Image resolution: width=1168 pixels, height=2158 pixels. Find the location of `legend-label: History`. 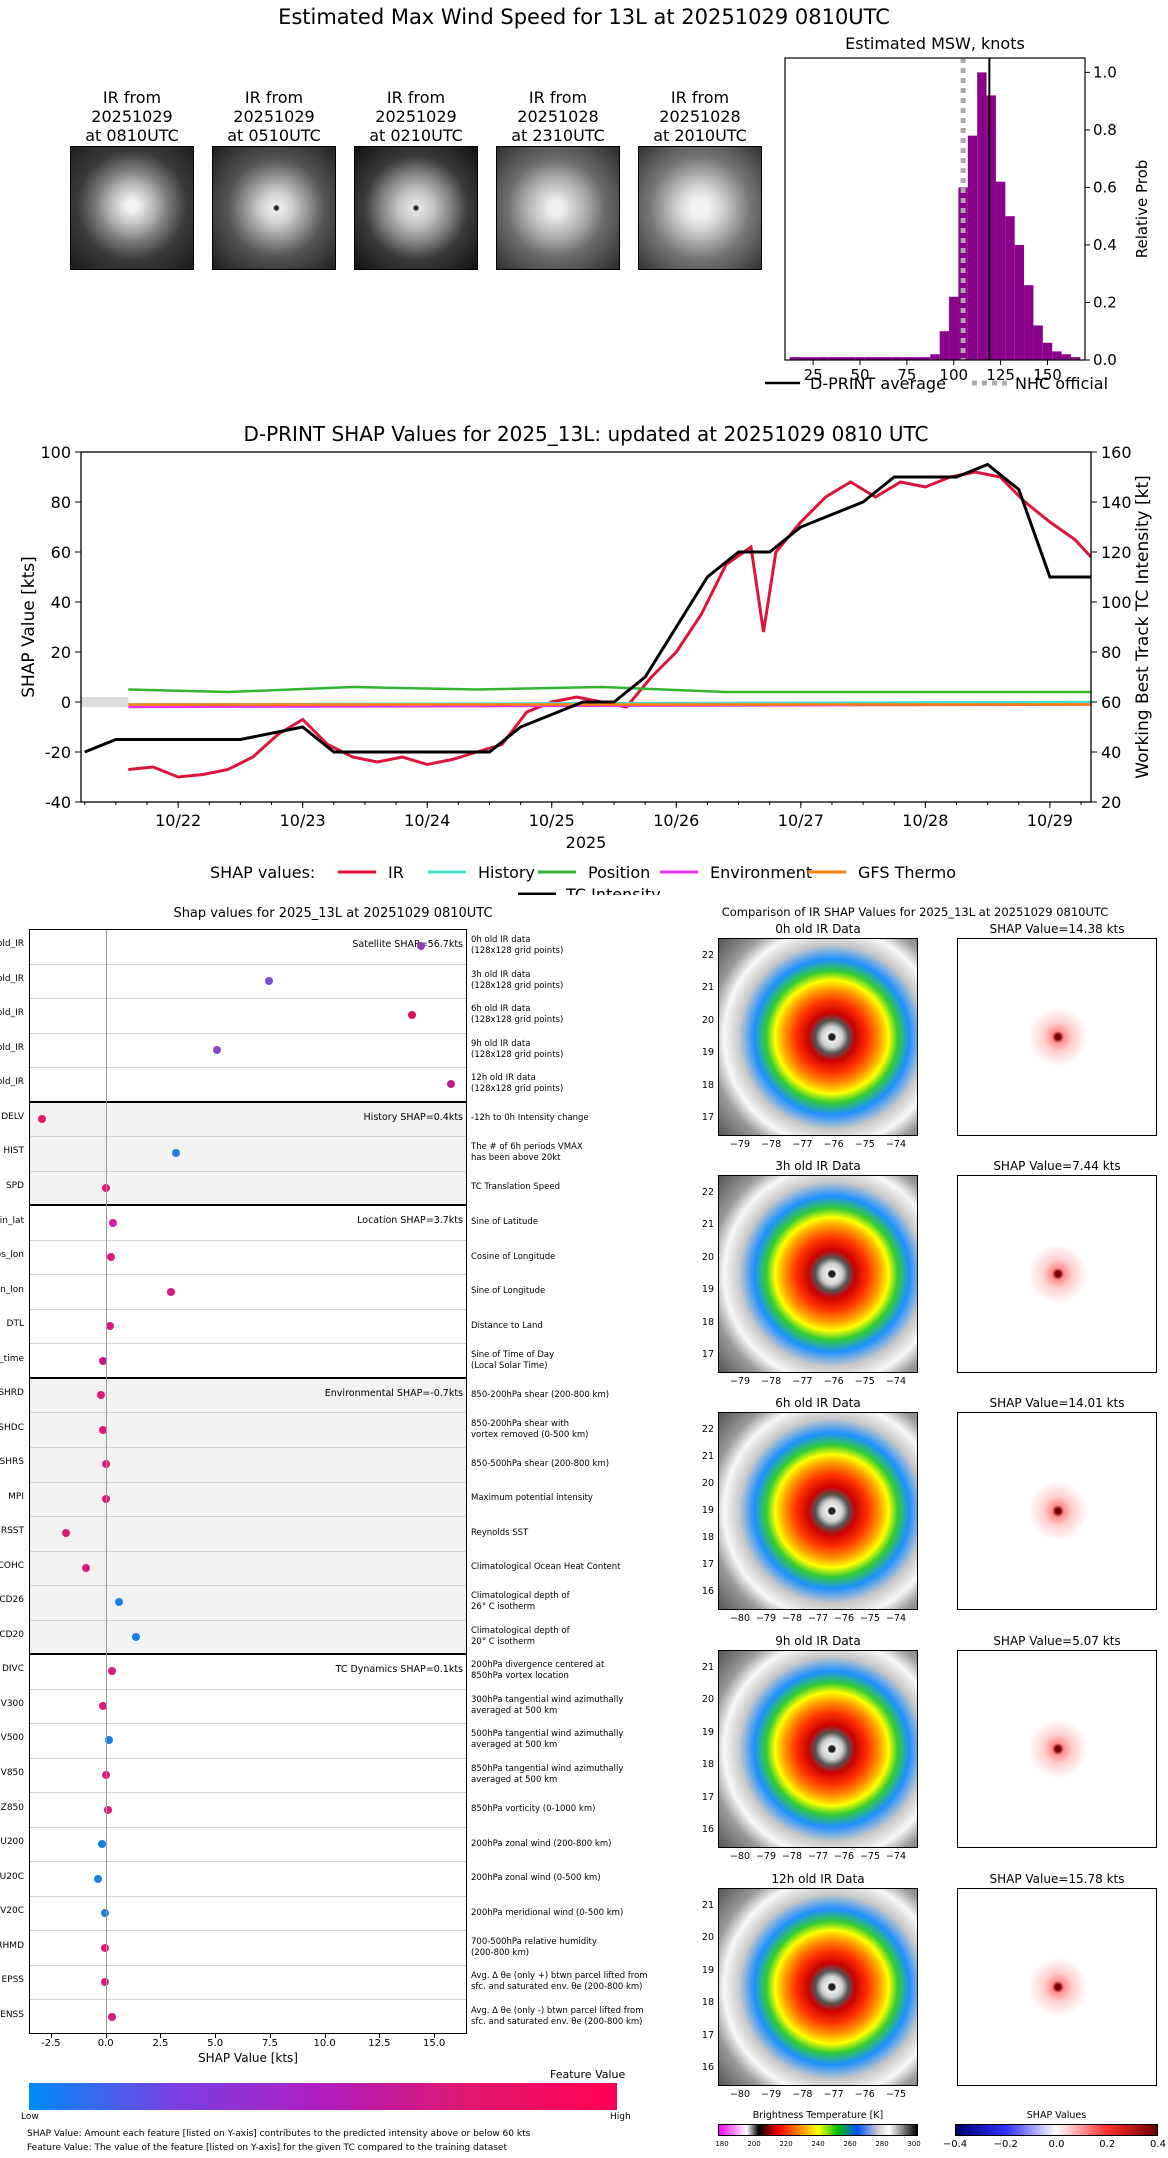

legend-label: History is located at coordinates (506, 872).